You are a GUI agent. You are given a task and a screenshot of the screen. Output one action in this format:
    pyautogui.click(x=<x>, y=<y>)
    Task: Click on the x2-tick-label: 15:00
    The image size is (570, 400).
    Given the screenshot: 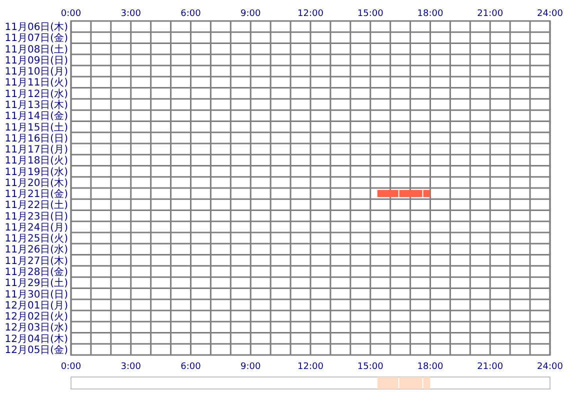 What is the action you would take?
    pyautogui.click(x=370, y=367)
    